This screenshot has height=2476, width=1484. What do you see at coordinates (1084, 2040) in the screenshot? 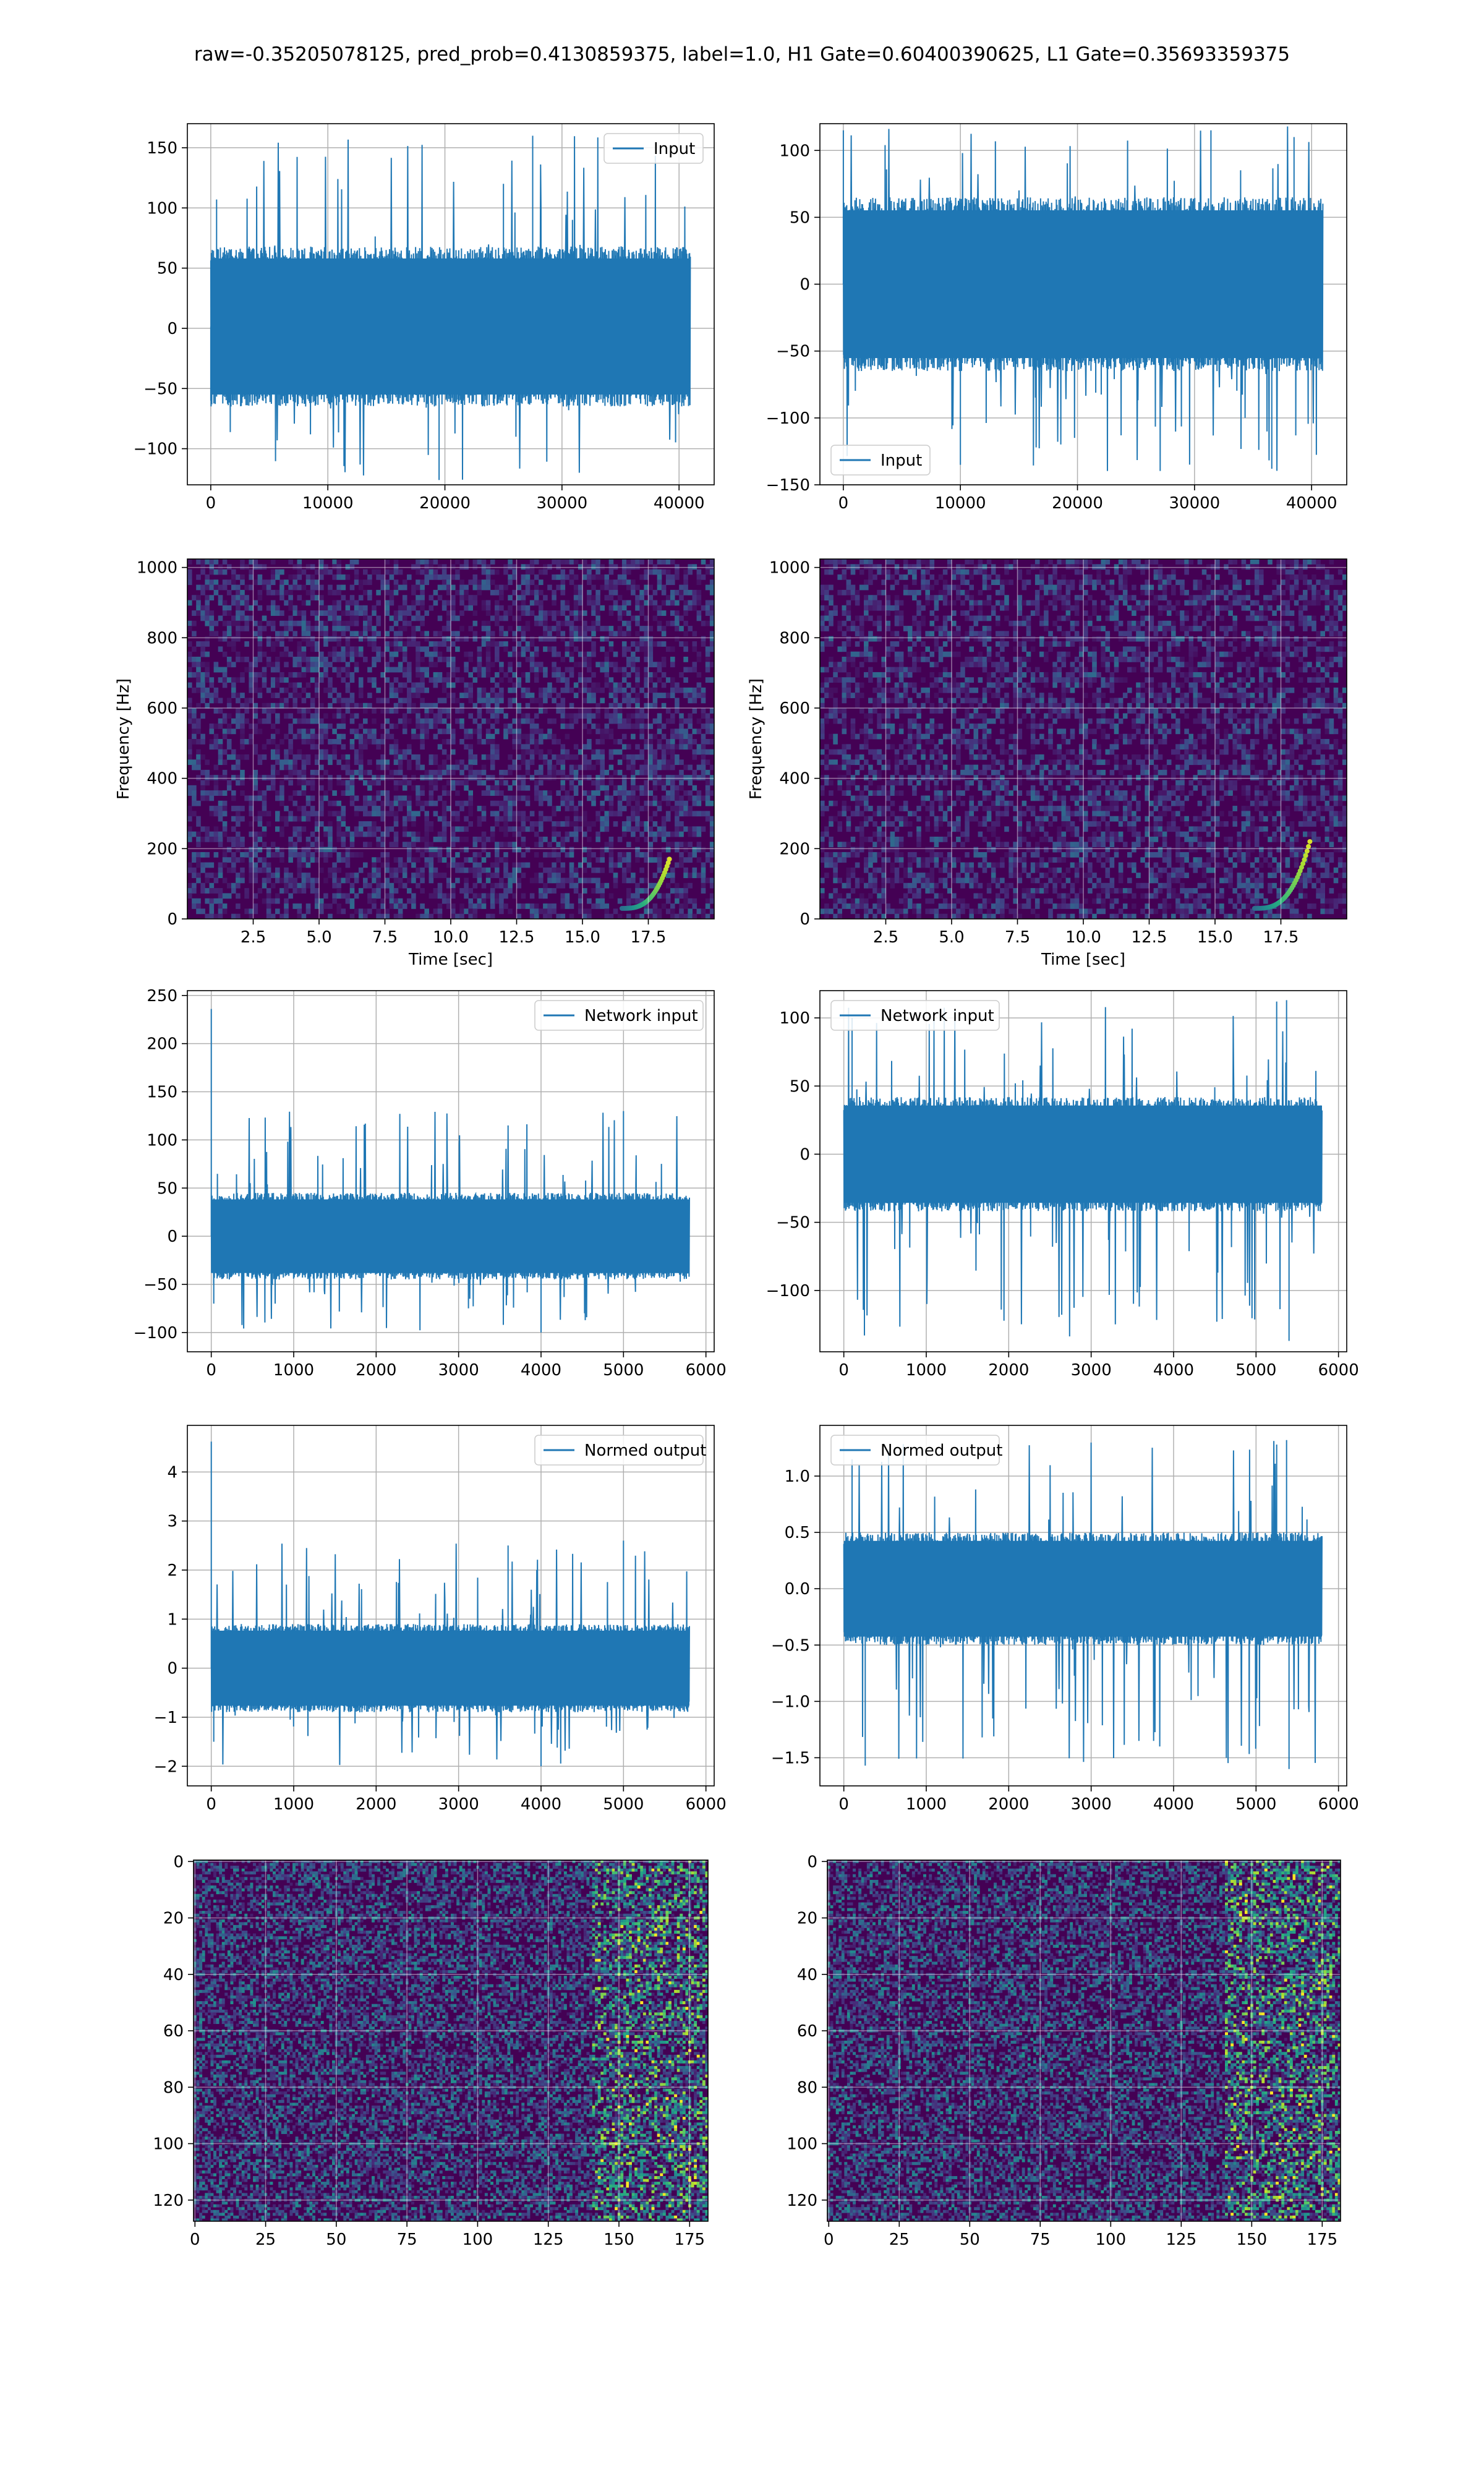
I see `heatmap-cells` at bounding box center [1084, 2040].